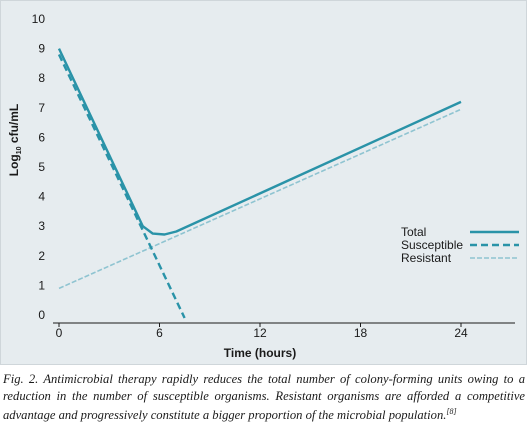 Image resolution: width=529 pixels, height=425 pixels. What do you see at coordinates (426, 258) in the screenshot?
I see `legend-label-resistant: Resistant` at bounding box center [426, 258].